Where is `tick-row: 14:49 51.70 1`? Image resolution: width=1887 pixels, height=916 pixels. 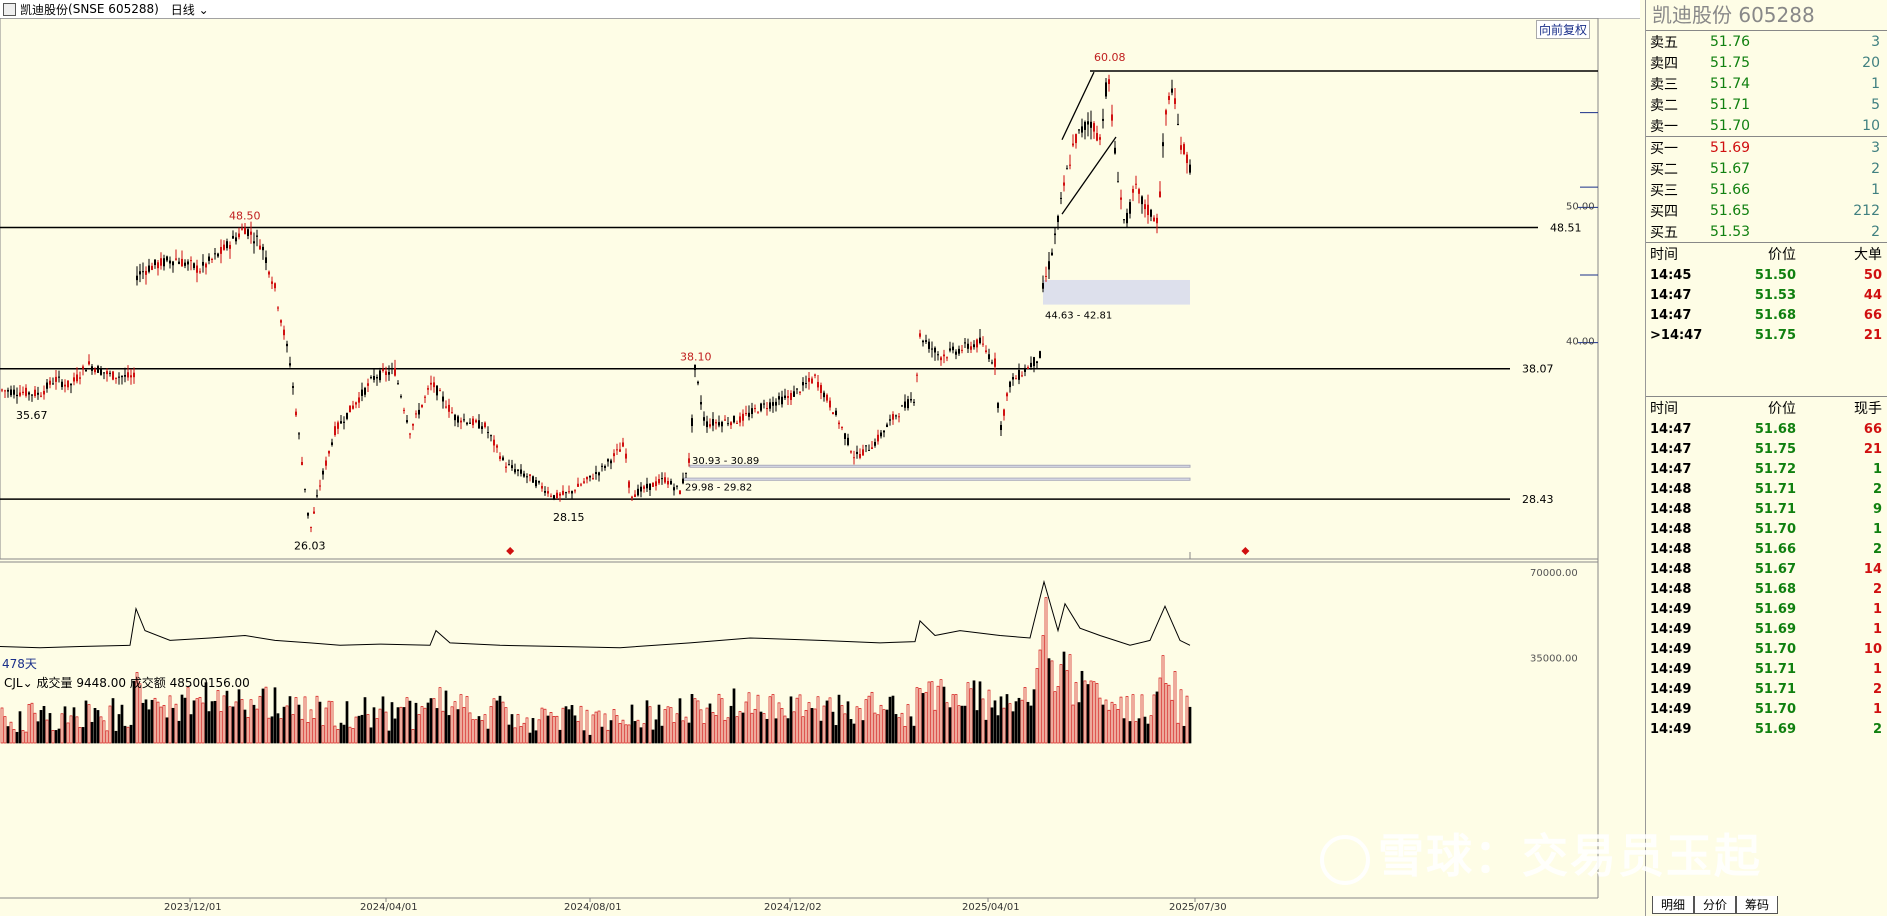
tick-row: 14:49 51.70 1 is located at coordinates (1766, 709).